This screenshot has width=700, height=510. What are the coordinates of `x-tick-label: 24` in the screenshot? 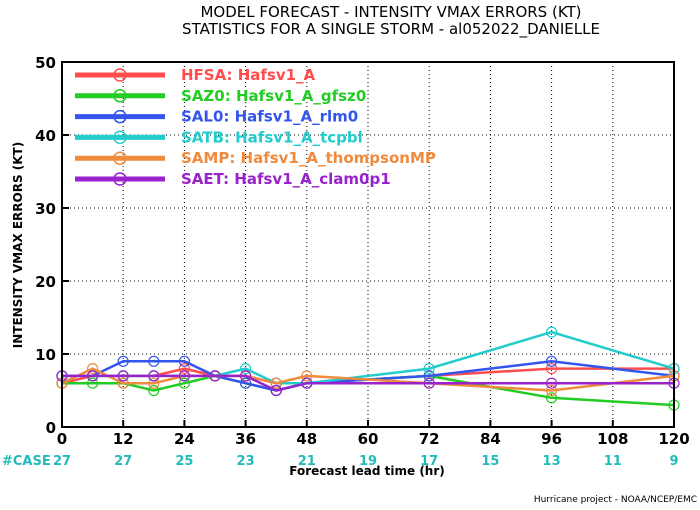 It's located at (184, 439).